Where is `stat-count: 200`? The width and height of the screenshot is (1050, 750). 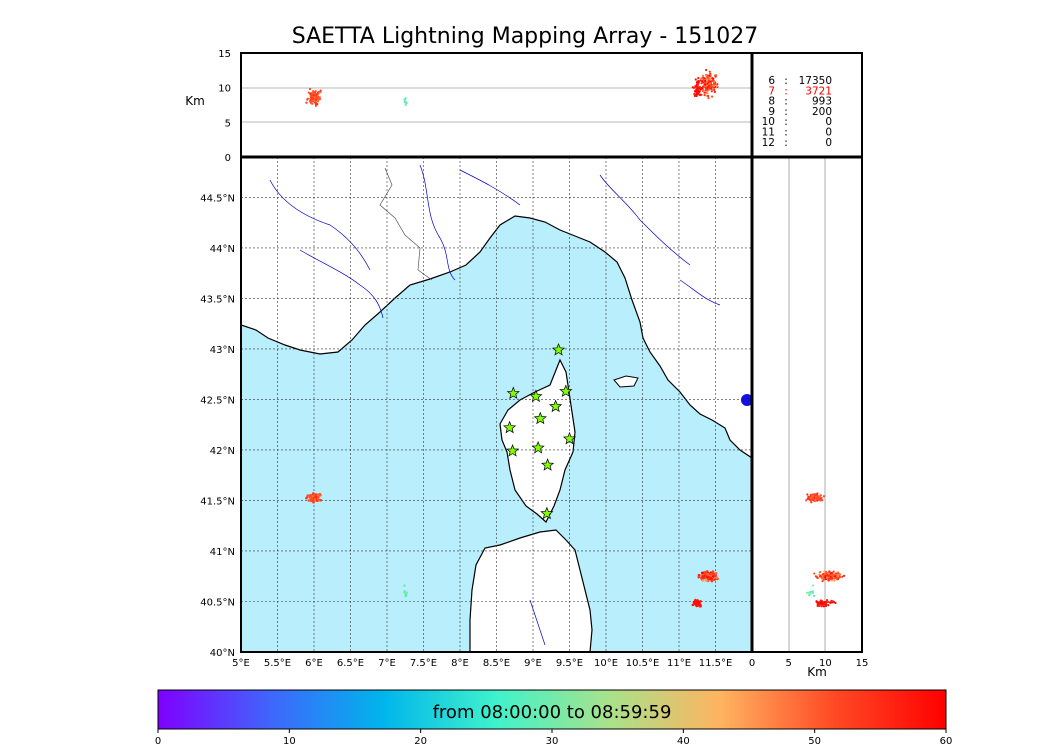
stat-count: 200 is located at coordinates (822, 112).